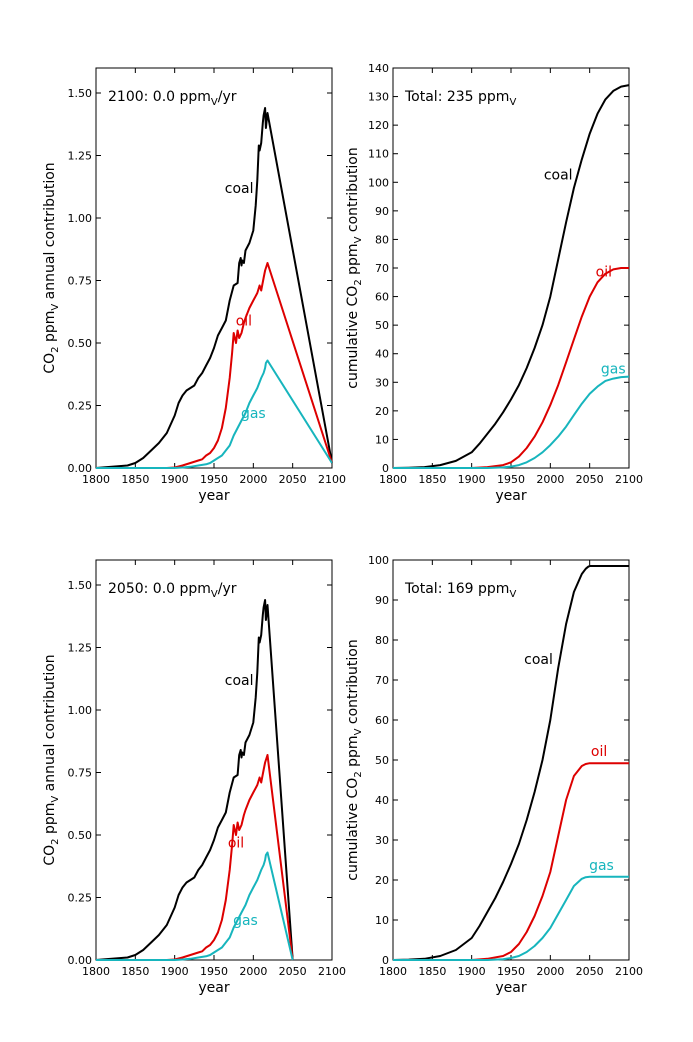  Describe the element at coordinates (378, 154) in the screenshot. I see `y-tick-label: 110` at that location.